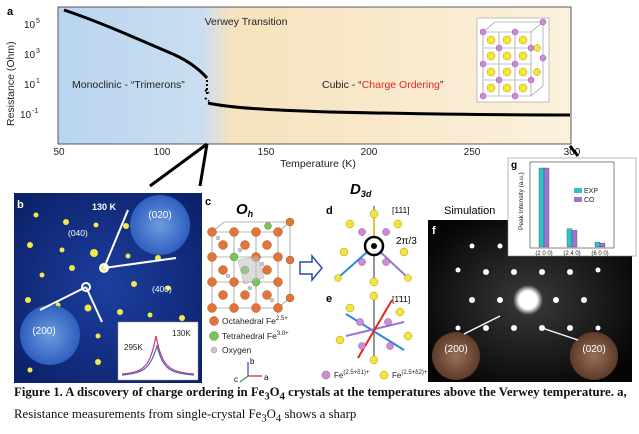 The height and width of the screenshot is (434, 639). I want to click on spot-400-label: (400), so click(162, 289).